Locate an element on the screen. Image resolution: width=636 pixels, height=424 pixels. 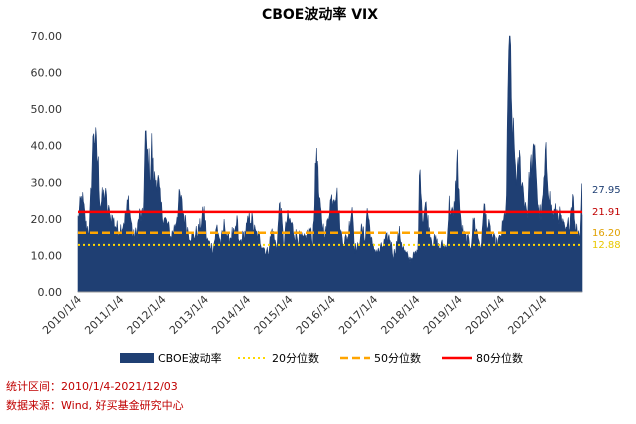
percentile-50-label: 16.20 is located at coordinates (606, 233).